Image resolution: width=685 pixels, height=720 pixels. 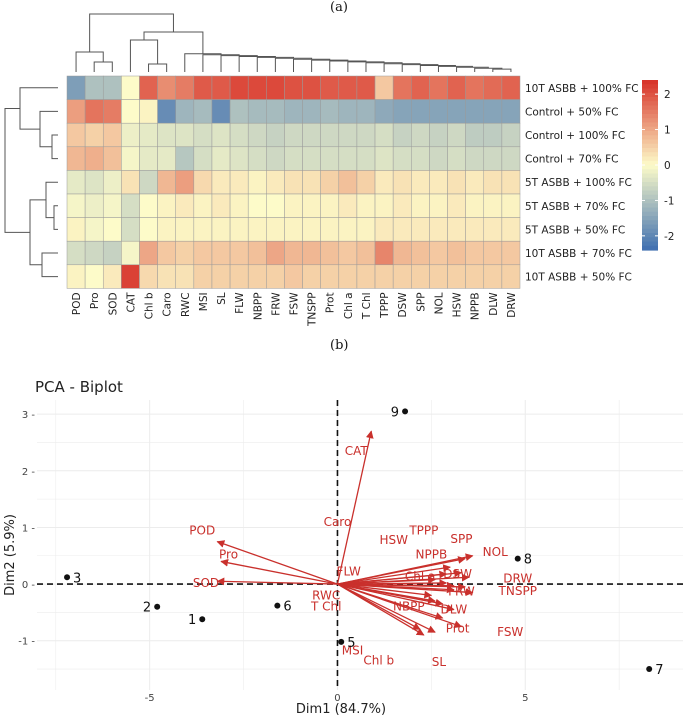 What do you see at coordinates (147, 608) in the screenshot?
I see `score-point-label: 2` at bounding box center [147, 608].